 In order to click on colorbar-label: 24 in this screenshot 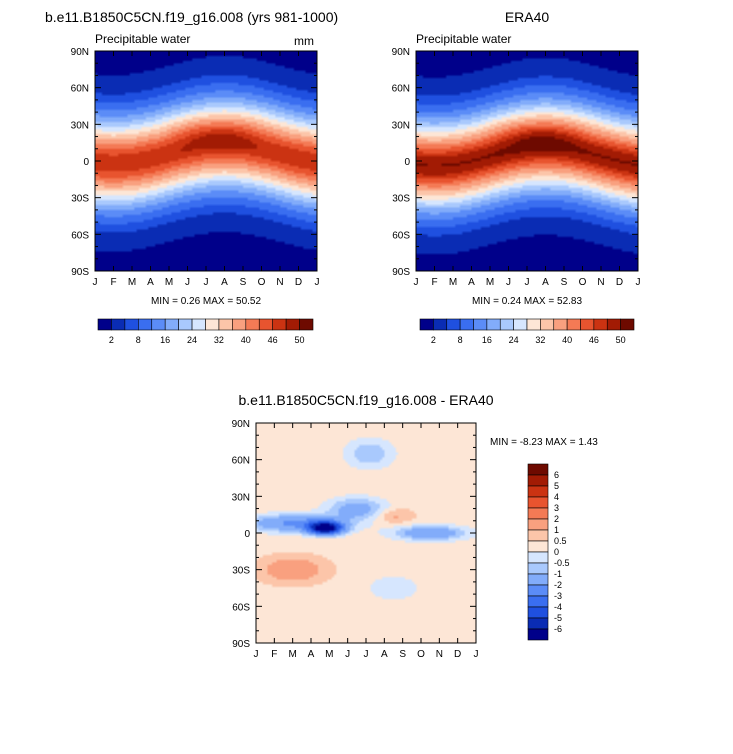, I will do `click(514, 340)`.